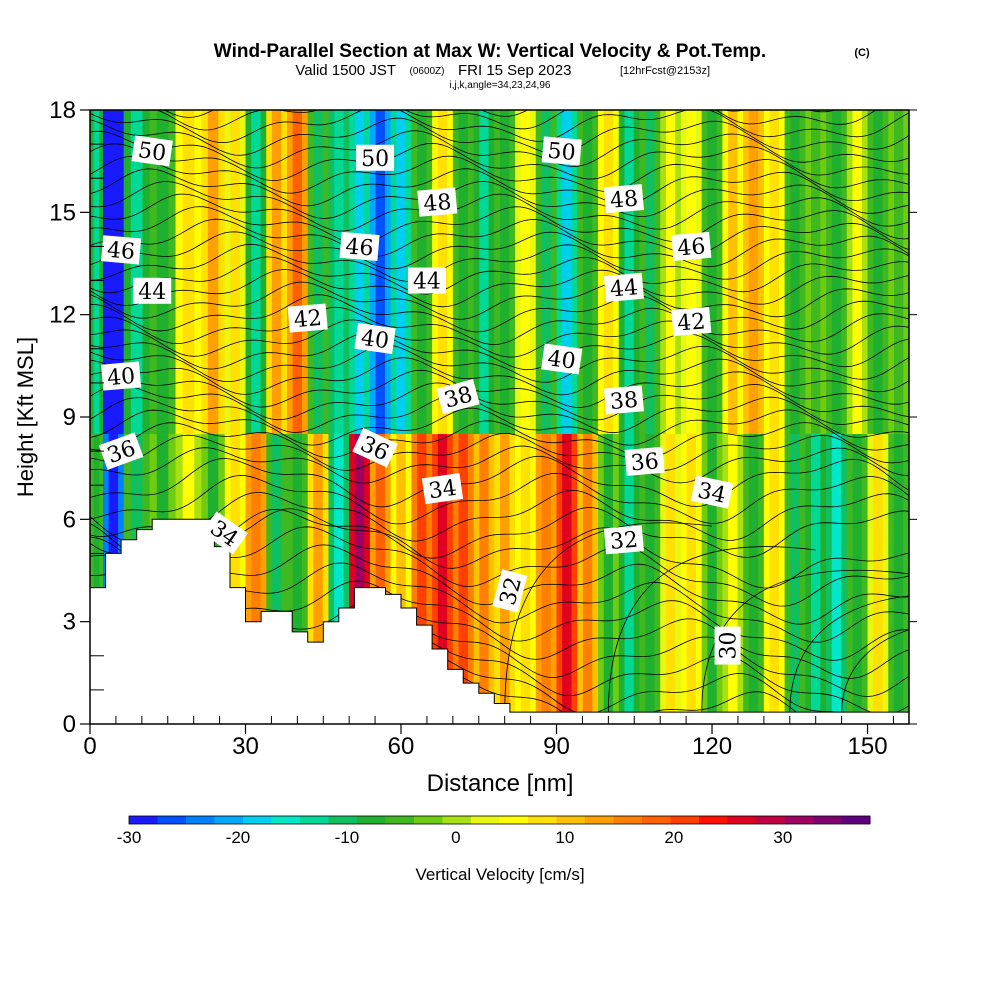  Describe the element at coordinates (307, 318) in the screenshot. I see `contour-label: 42` at that location.